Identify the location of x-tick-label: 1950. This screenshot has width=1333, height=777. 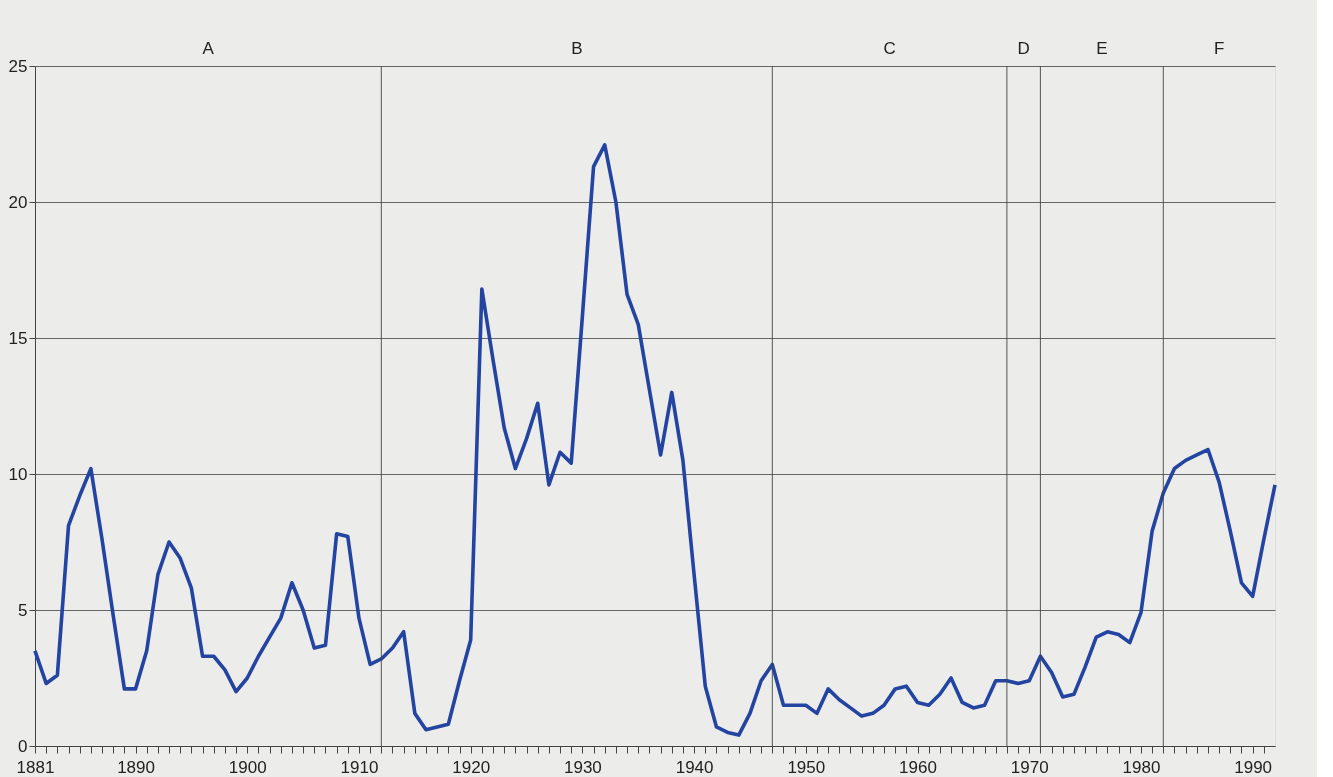
(806, 767).